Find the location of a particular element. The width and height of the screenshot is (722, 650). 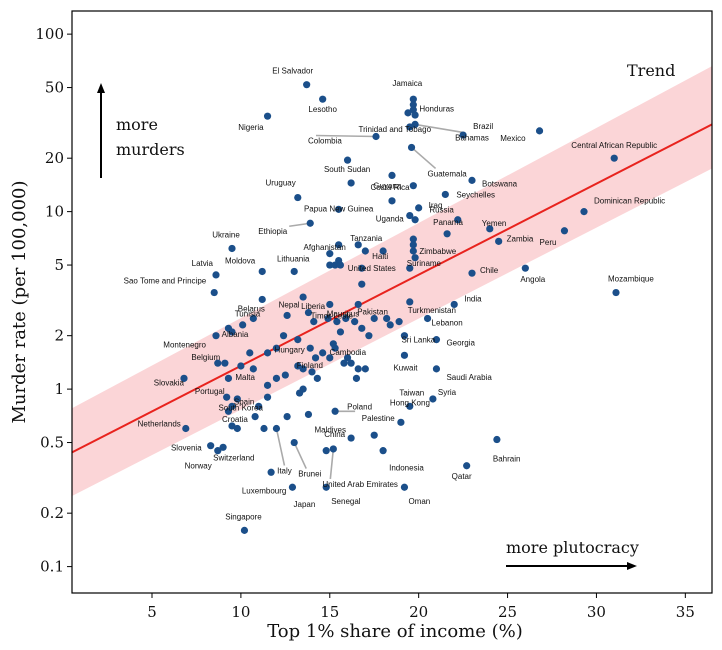

country-label: Sri Lanka is located at coordinates (418, 340).